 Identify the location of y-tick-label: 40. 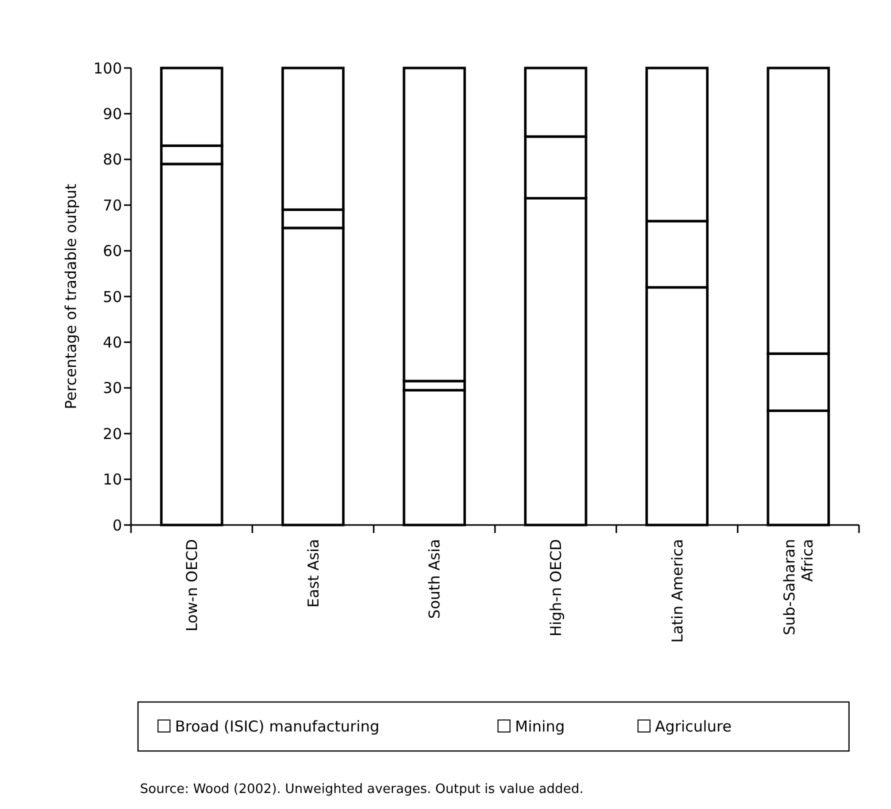
(112, 342).